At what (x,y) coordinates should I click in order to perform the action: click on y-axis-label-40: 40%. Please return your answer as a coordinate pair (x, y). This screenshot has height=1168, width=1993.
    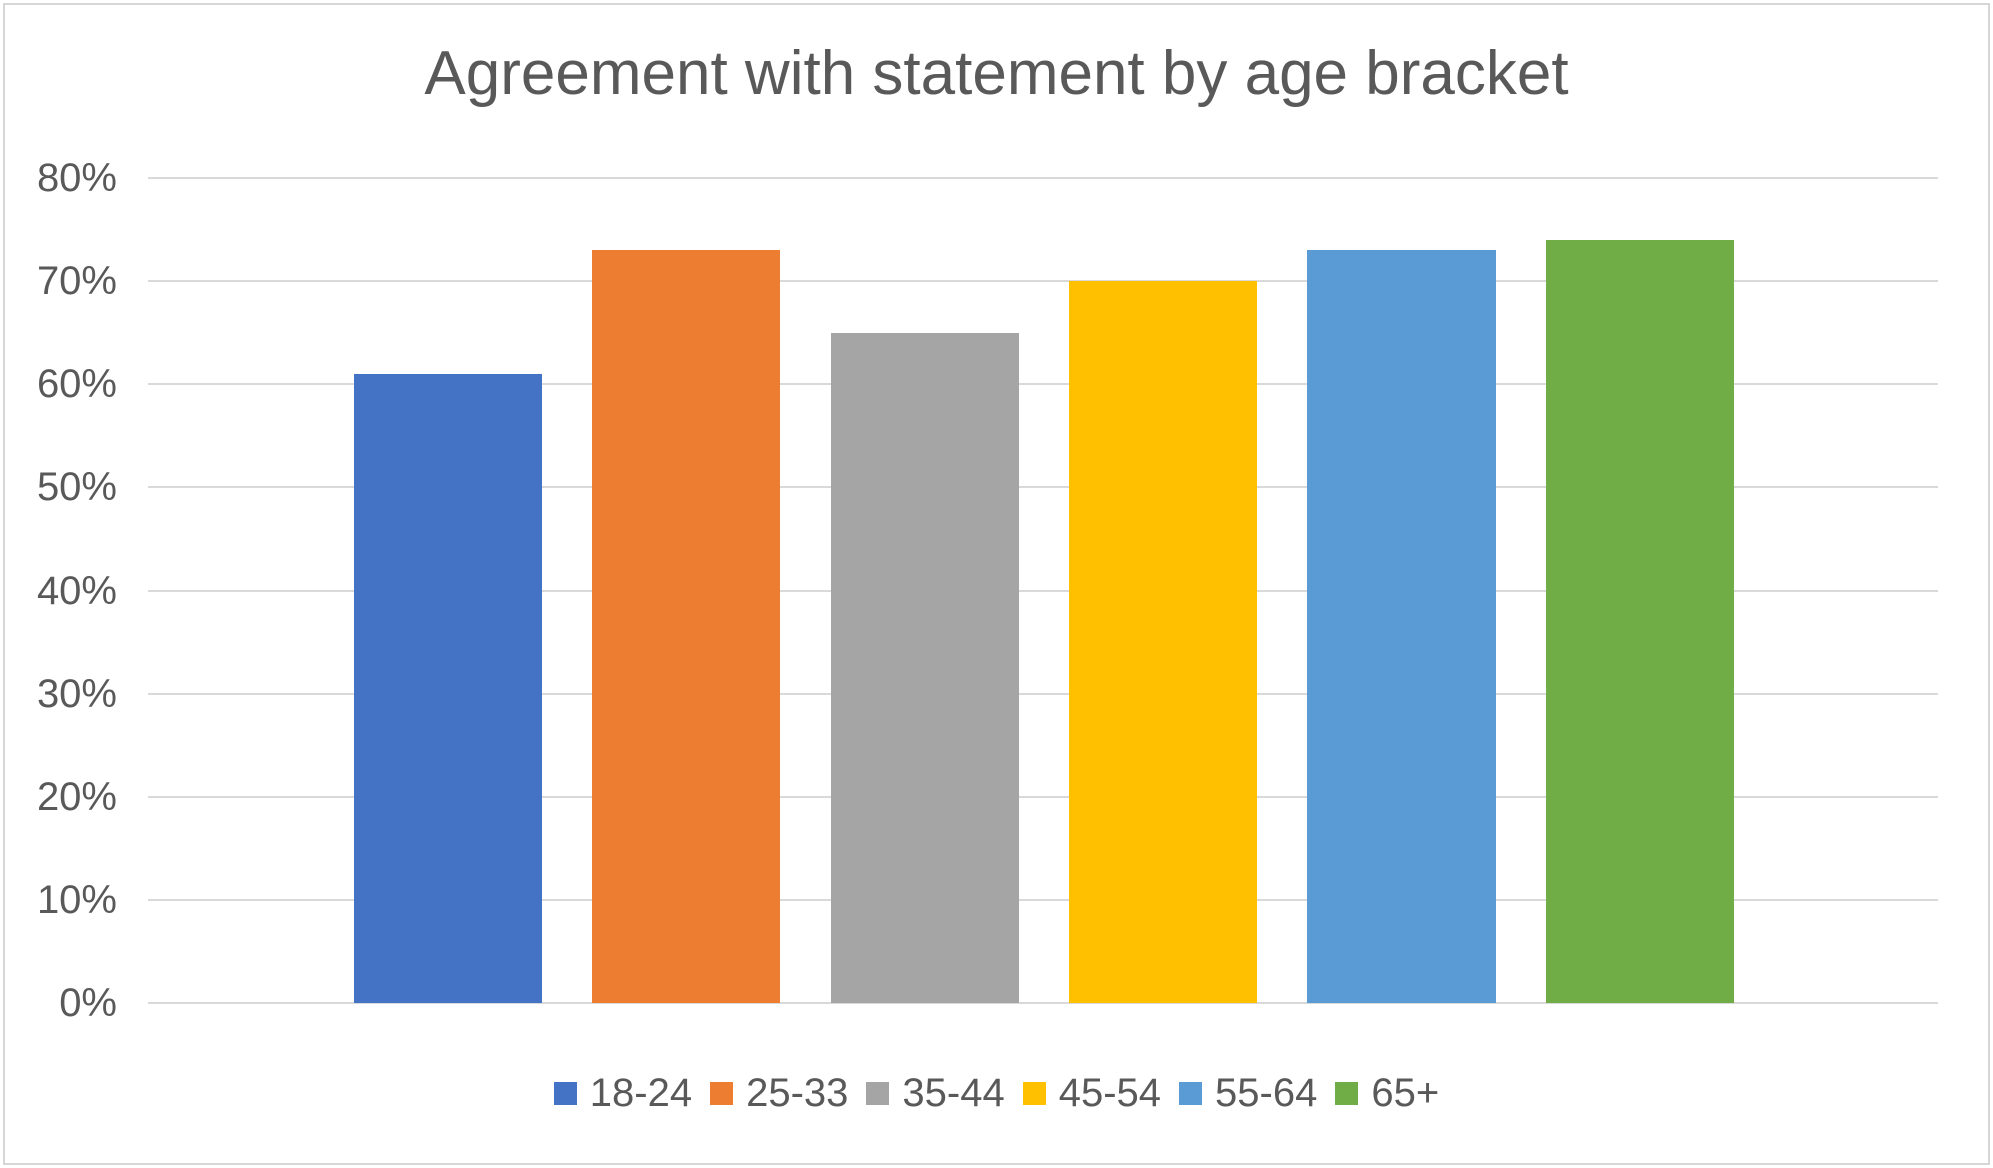
    Looking at the image, I should click on (76, 590).